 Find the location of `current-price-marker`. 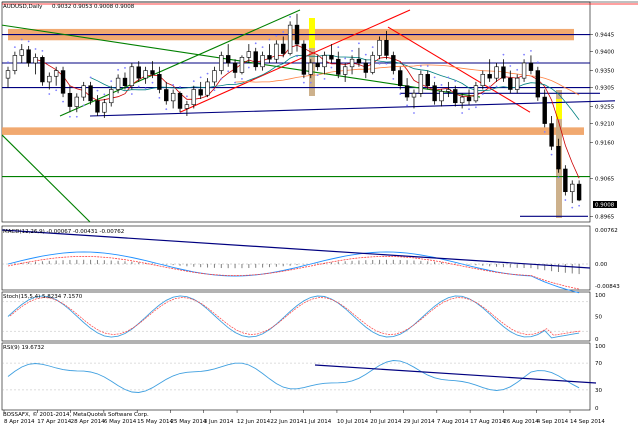

current-price-marker is located at coordinates (605, 204).